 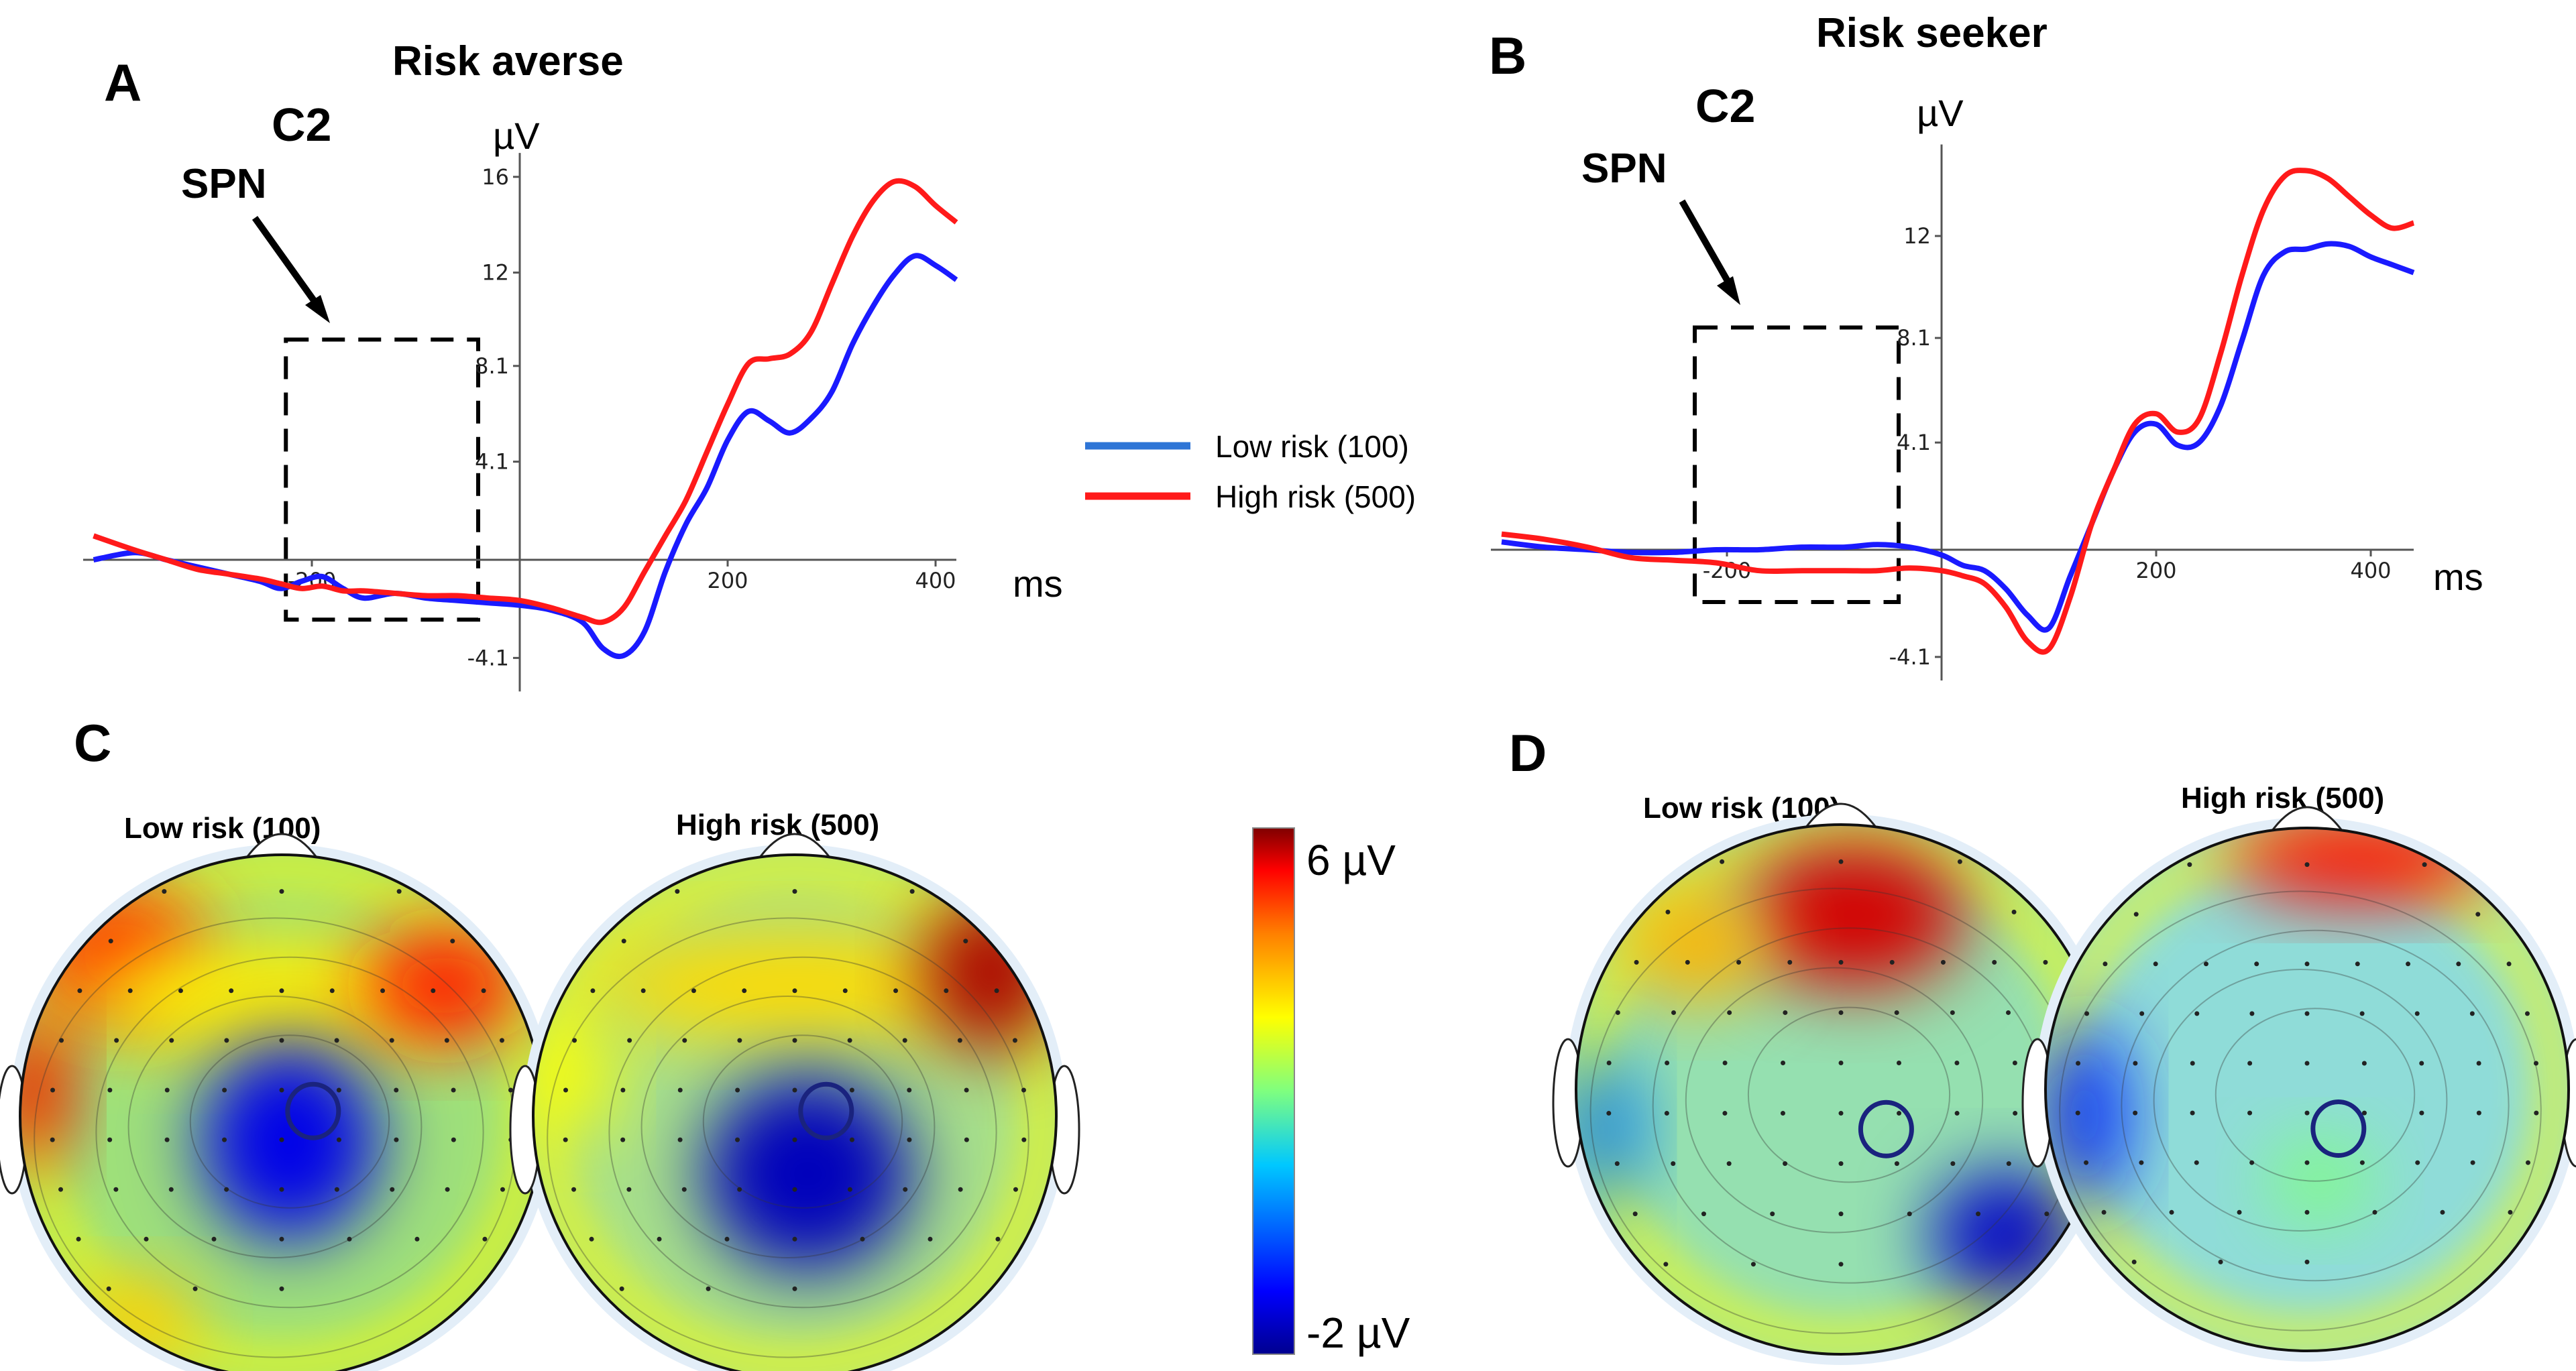 What do you see at coordinates (996, 991) in the screenshot?
I see `electrode-dot-F8` at bounding box center [996, 991].